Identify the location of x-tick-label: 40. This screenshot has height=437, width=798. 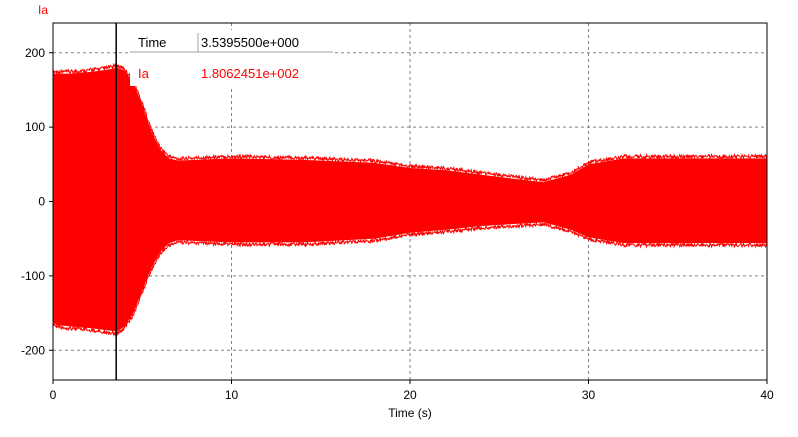
(767, 395).